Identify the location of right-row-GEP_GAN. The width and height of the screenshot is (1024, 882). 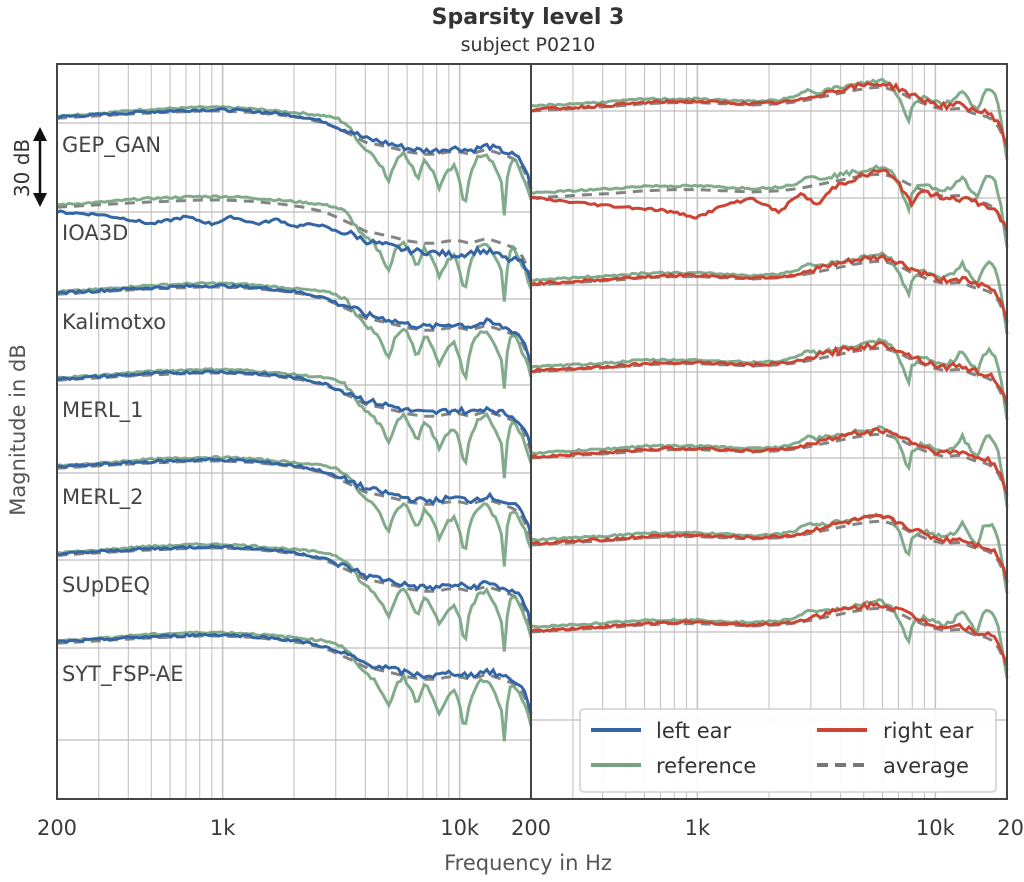
(769, 118).